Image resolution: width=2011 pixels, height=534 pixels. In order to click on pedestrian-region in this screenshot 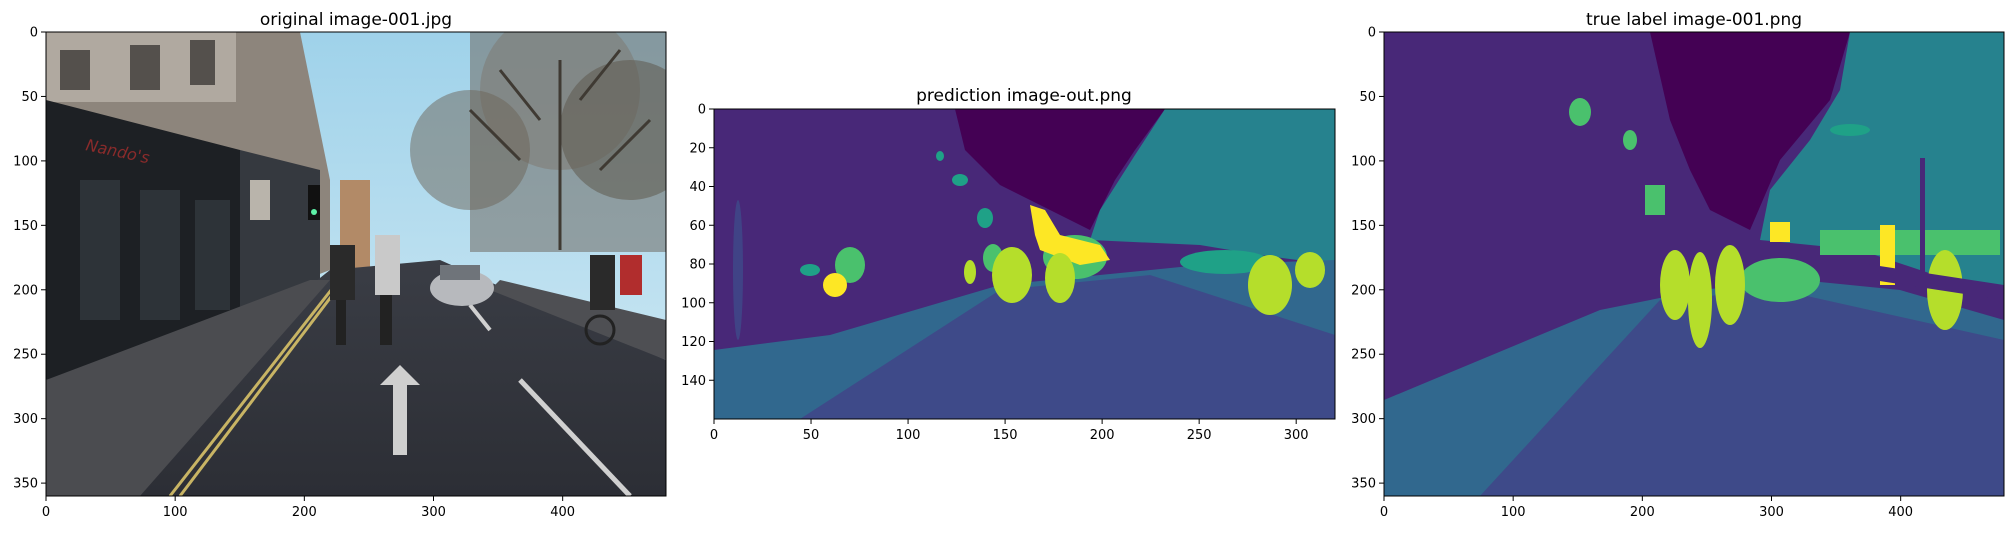, I will do `click(1070, 235)`.